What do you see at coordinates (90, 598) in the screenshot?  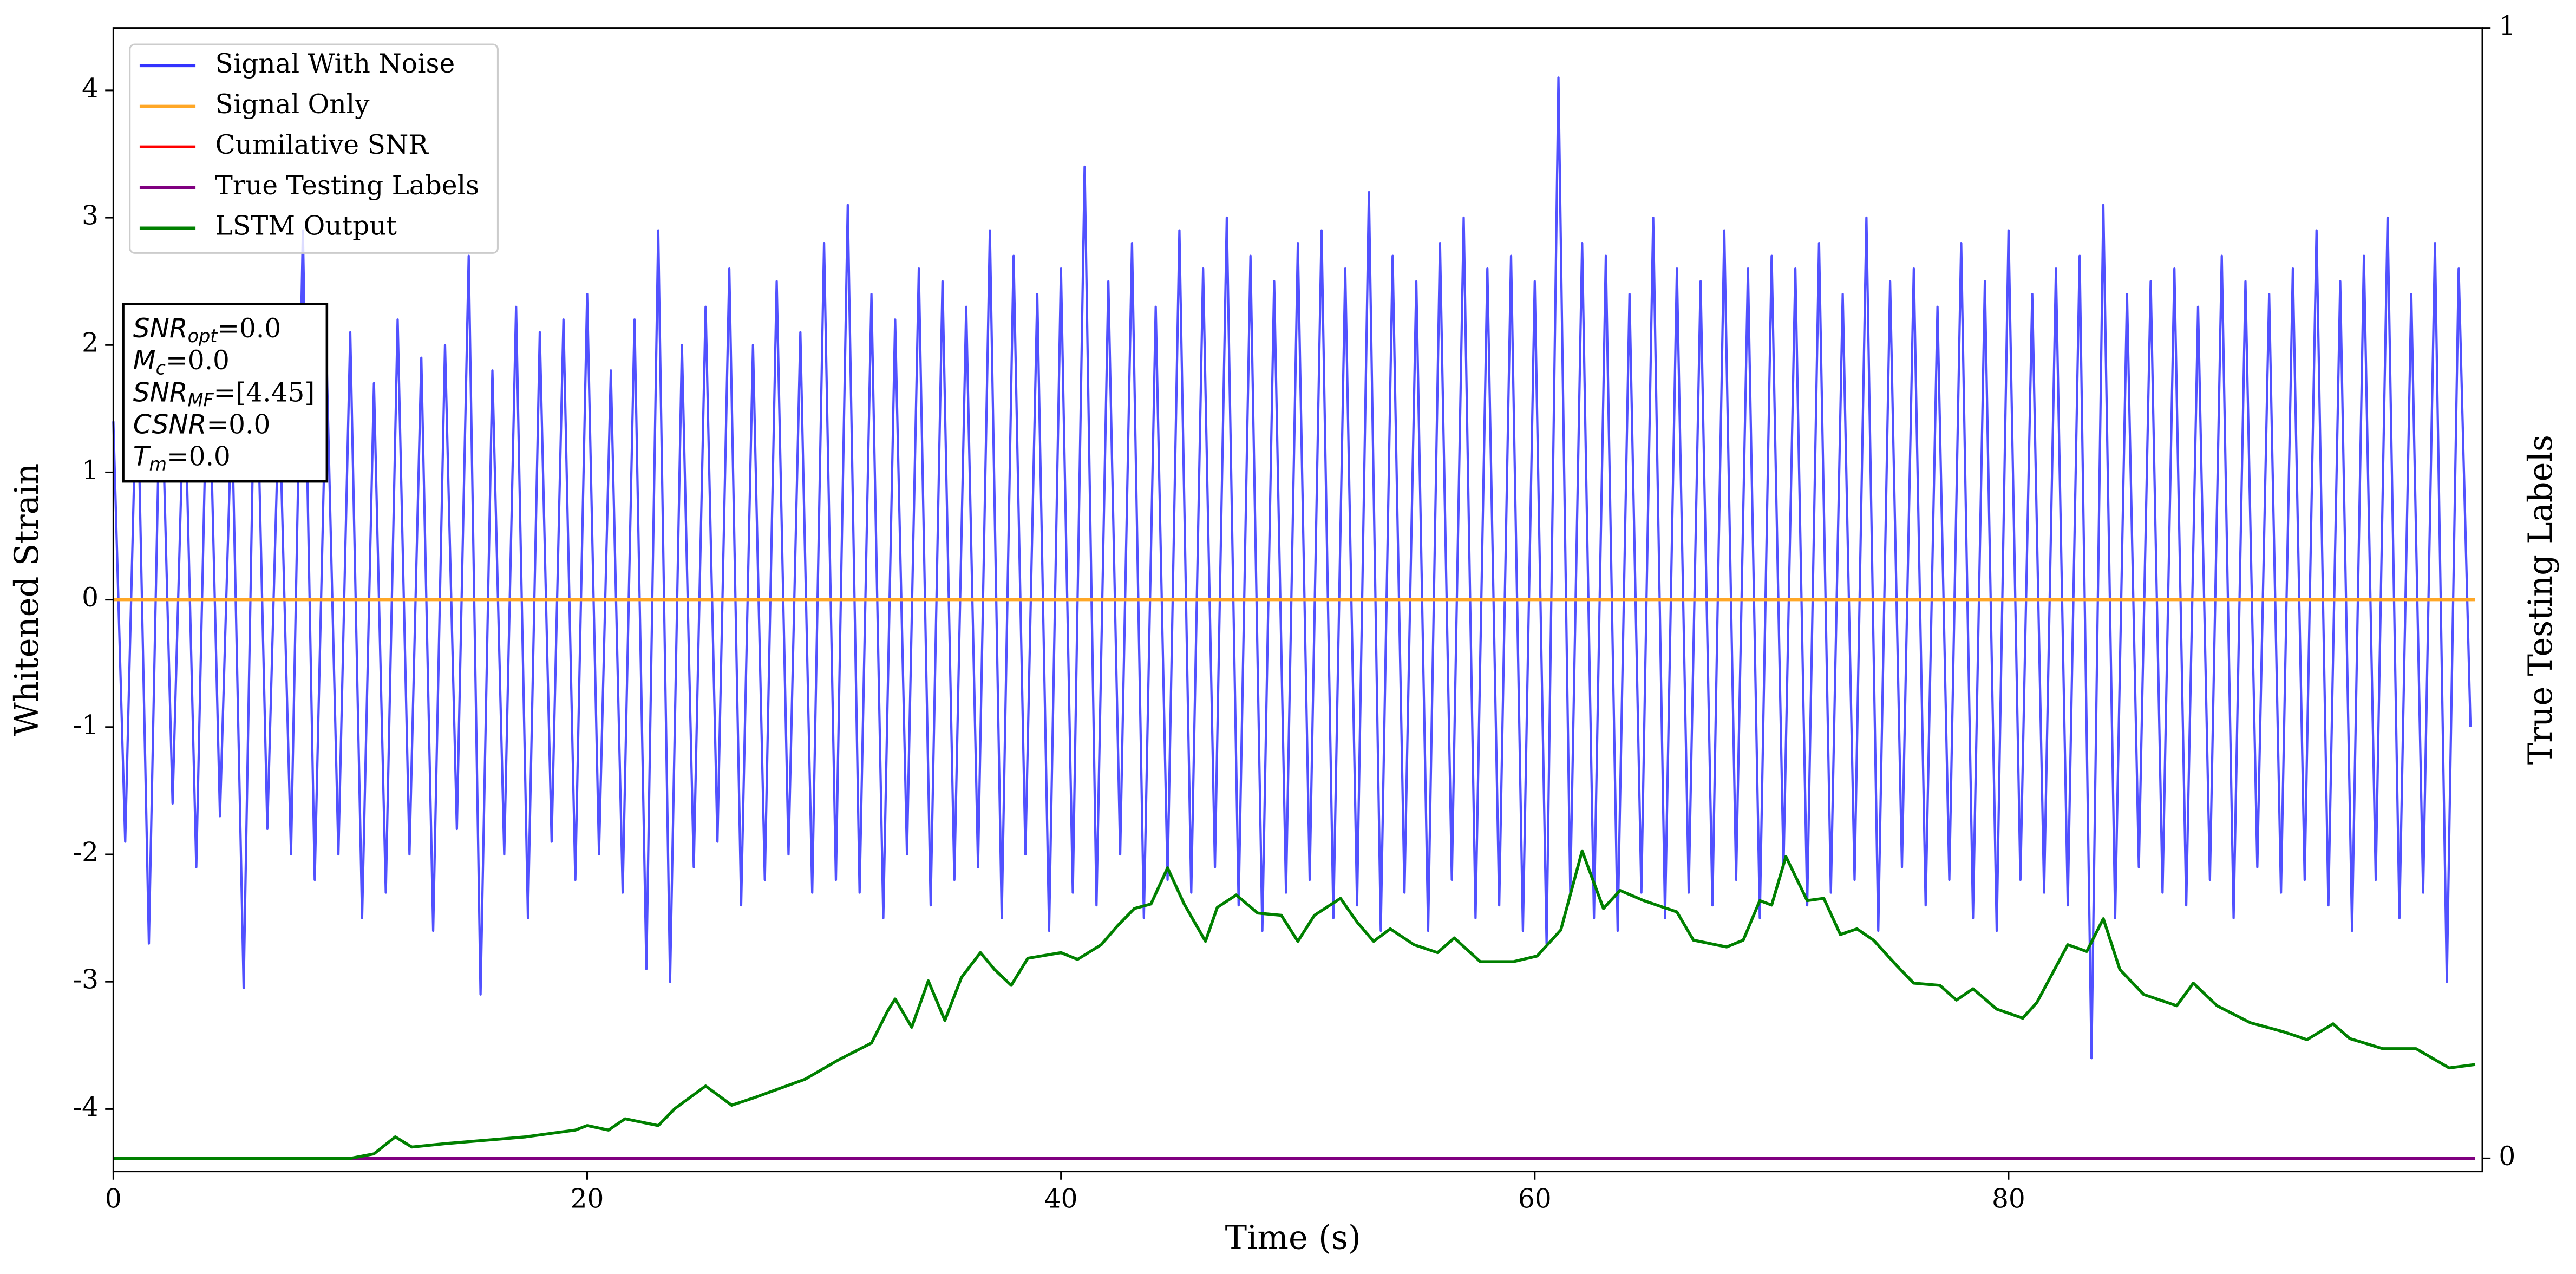 I see `y-tick-label: 0` at bounding box center [90, 598].